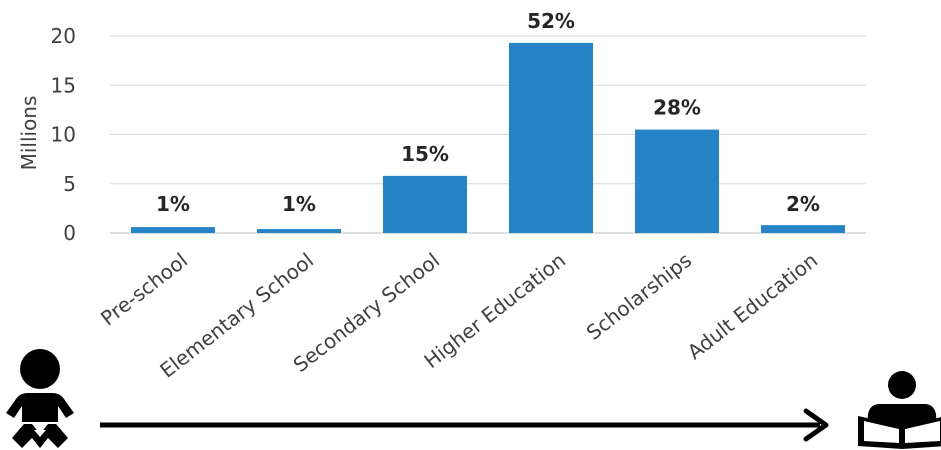  What do you see at coordinates (69, 184) in the screenshot?
I see `y-tick-label: 5` at bounding box center [69, 184].